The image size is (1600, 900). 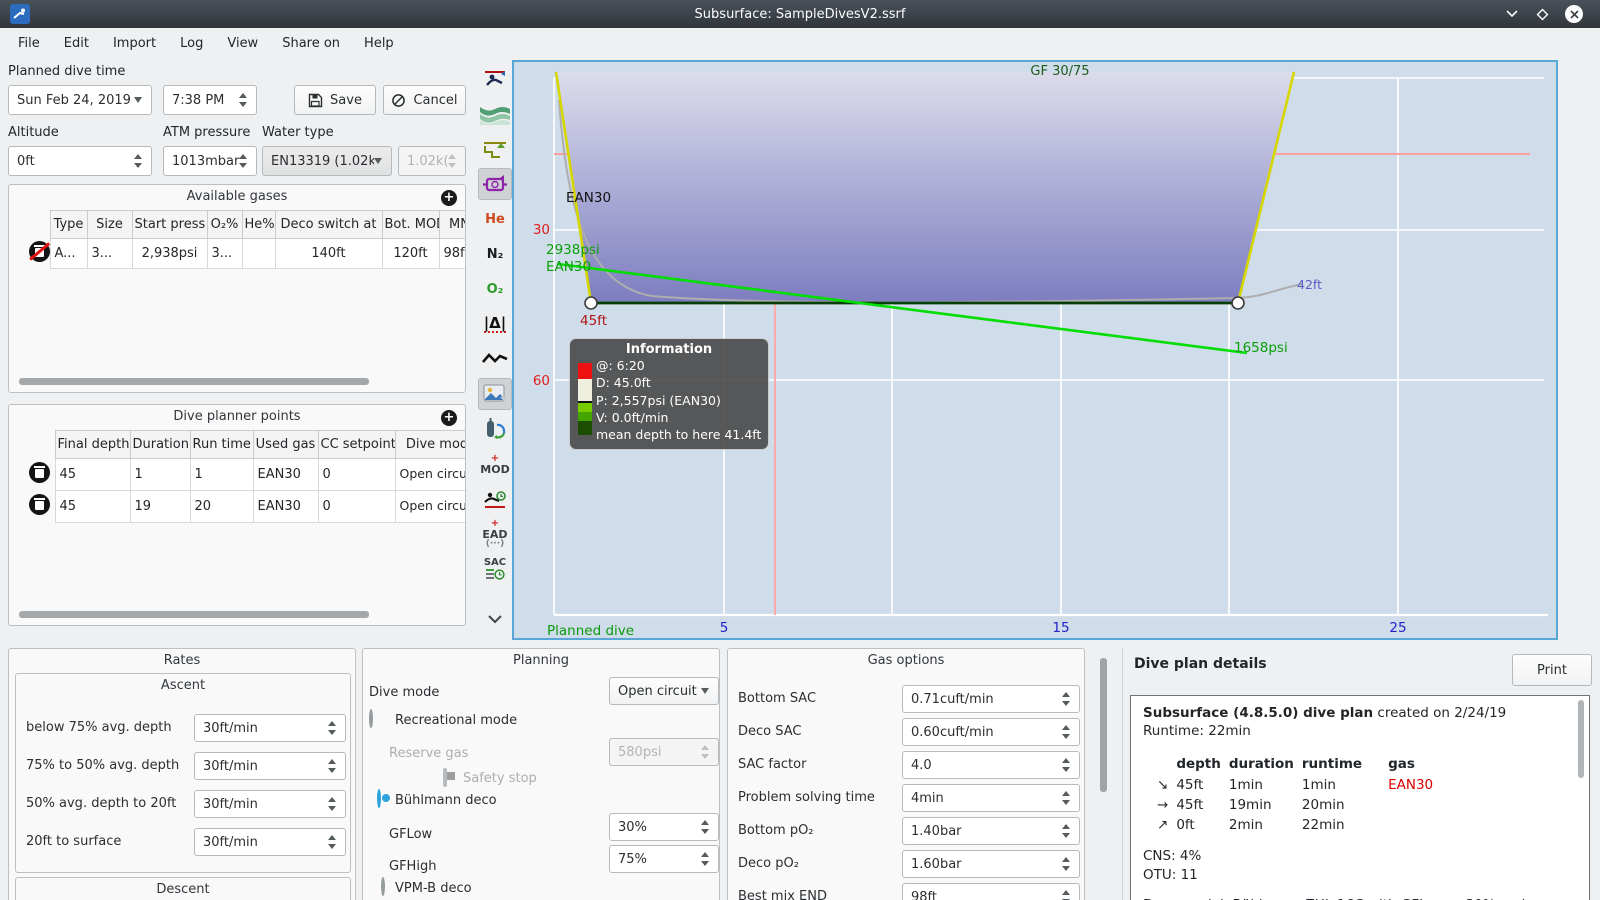 I want to click on toolbar-mod-button: + MOD, so click(x=495, y=464).